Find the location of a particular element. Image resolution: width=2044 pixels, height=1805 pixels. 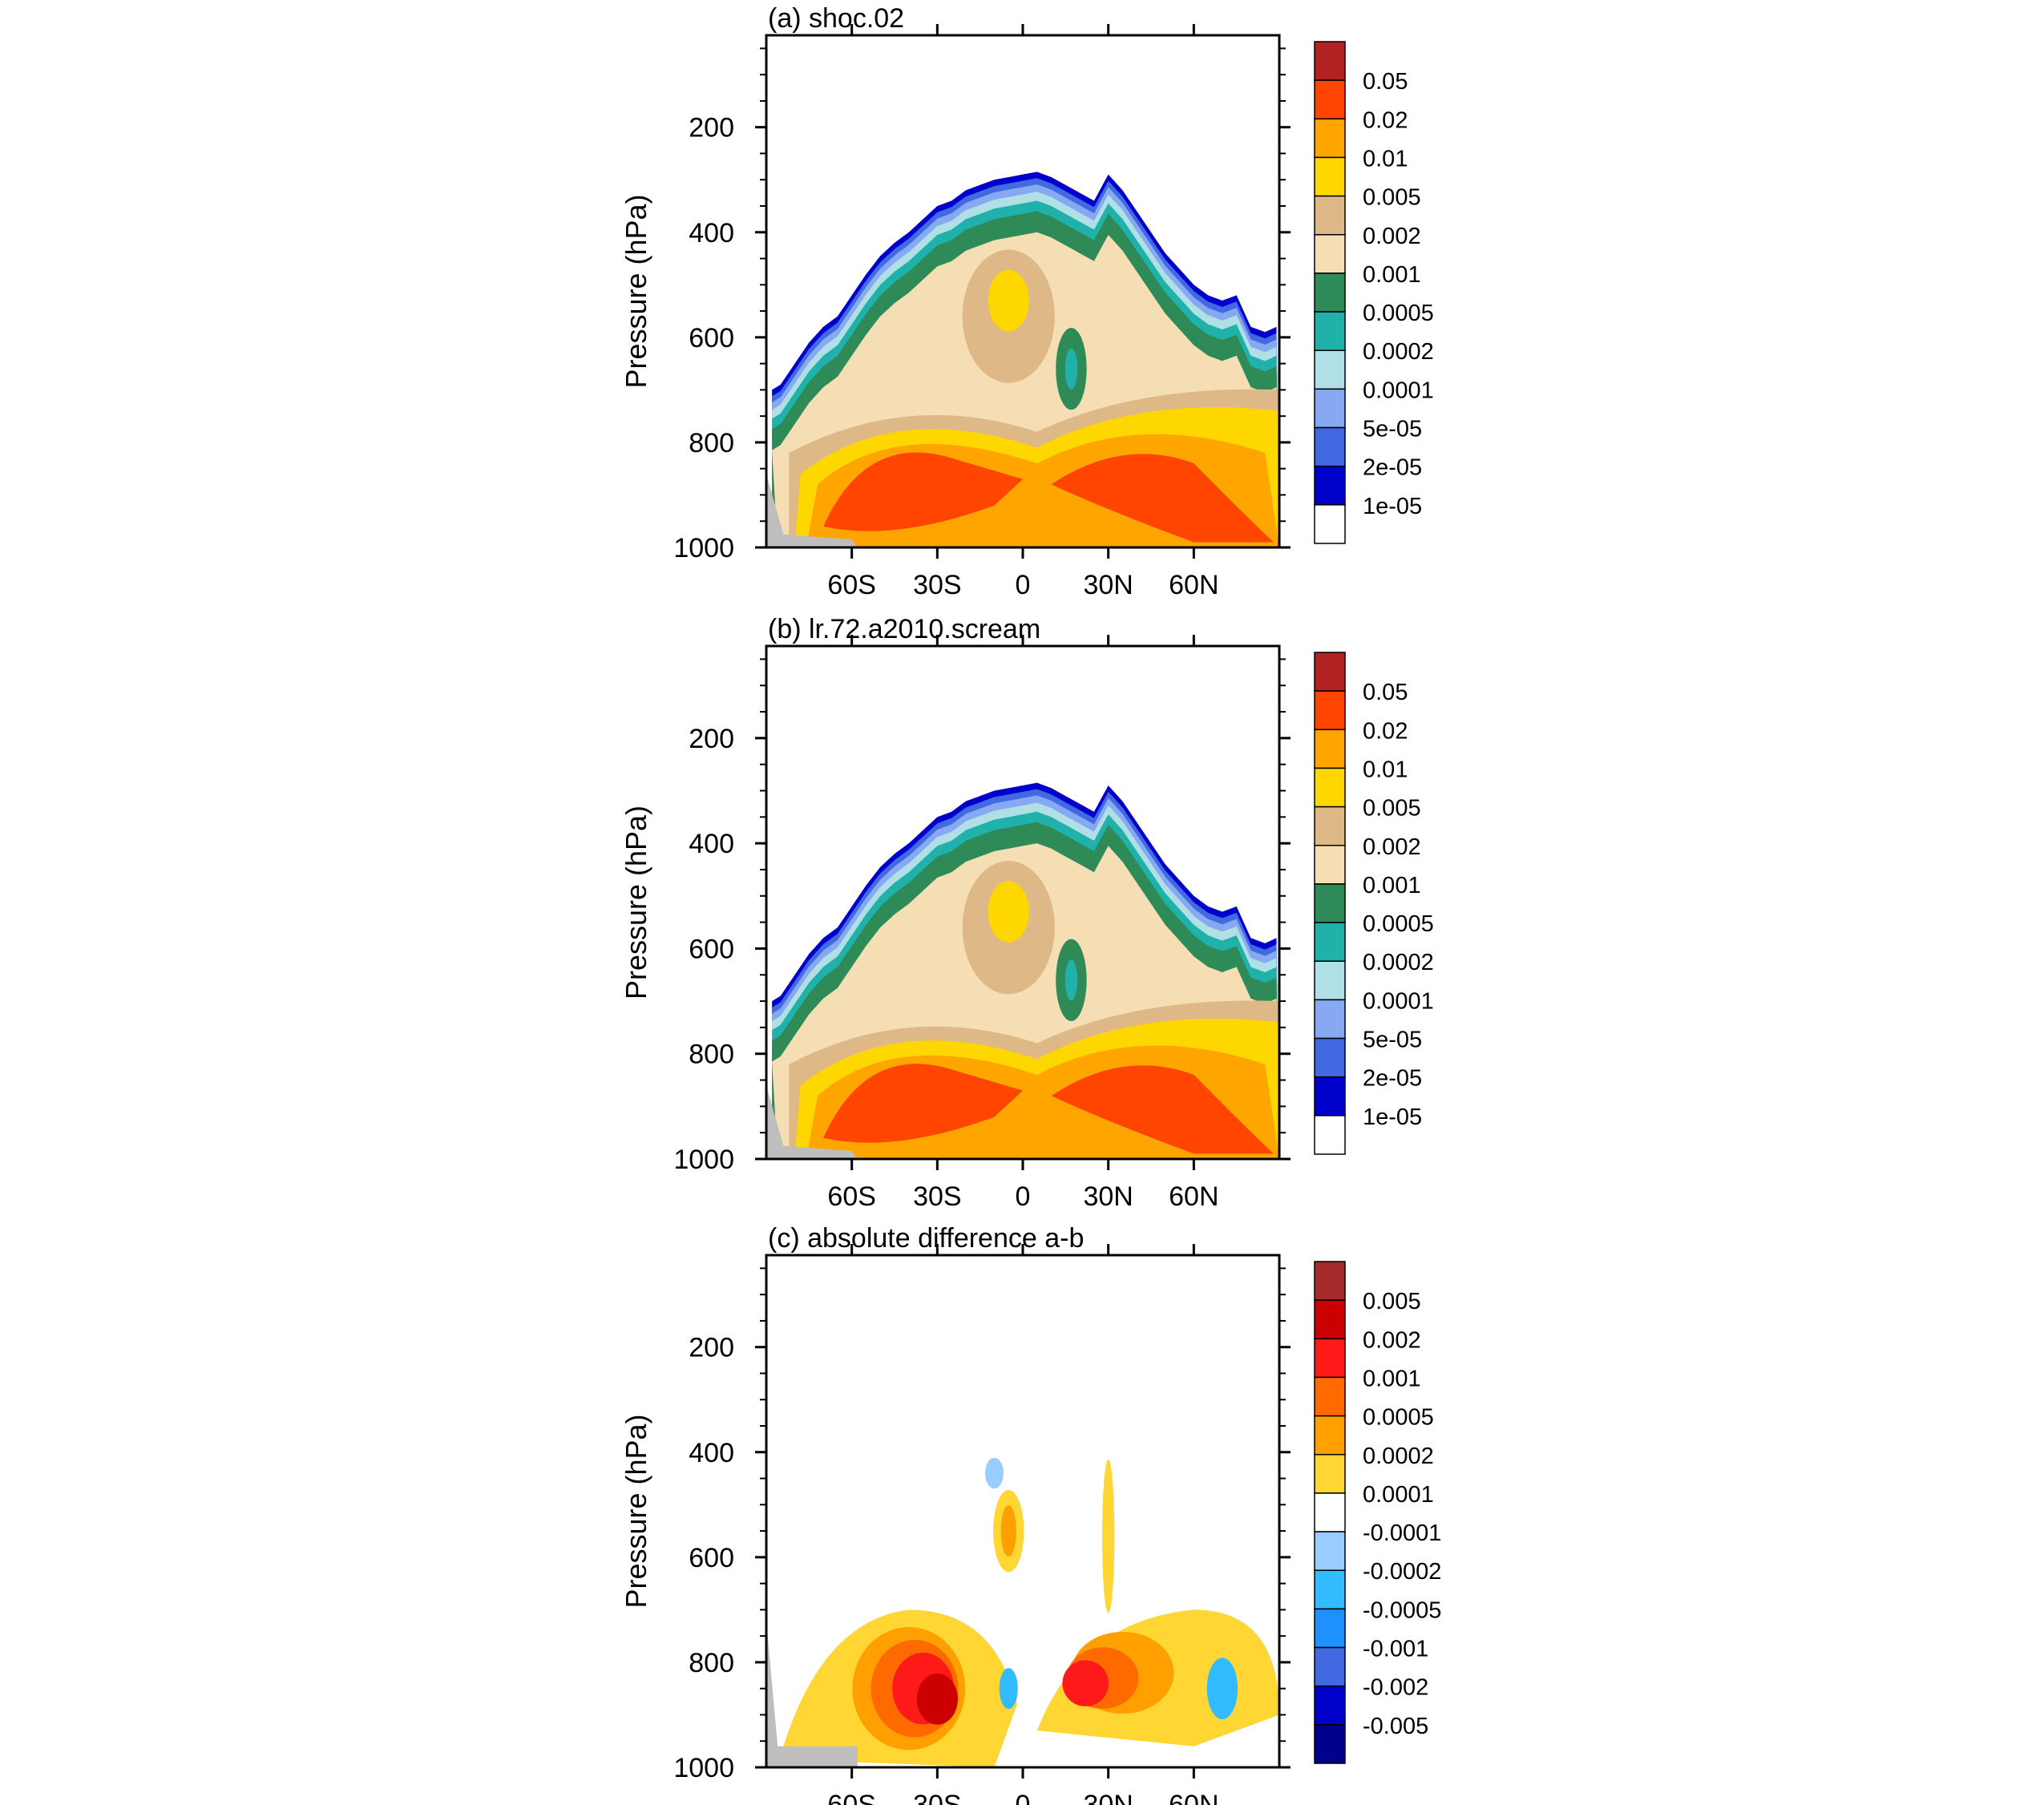

colorbar-label: 1e-05 is located at coordinates (1392, 506).